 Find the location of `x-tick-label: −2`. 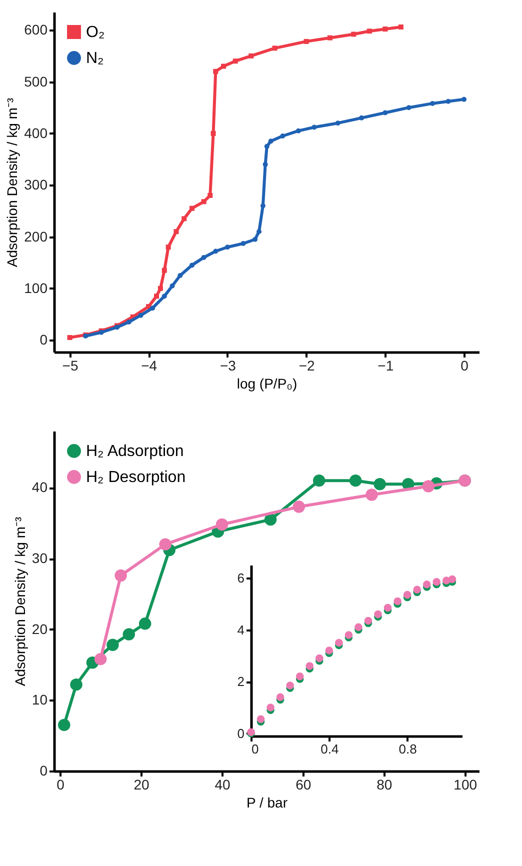

x-tick-label: −2 is located at coordinates (307, 366).